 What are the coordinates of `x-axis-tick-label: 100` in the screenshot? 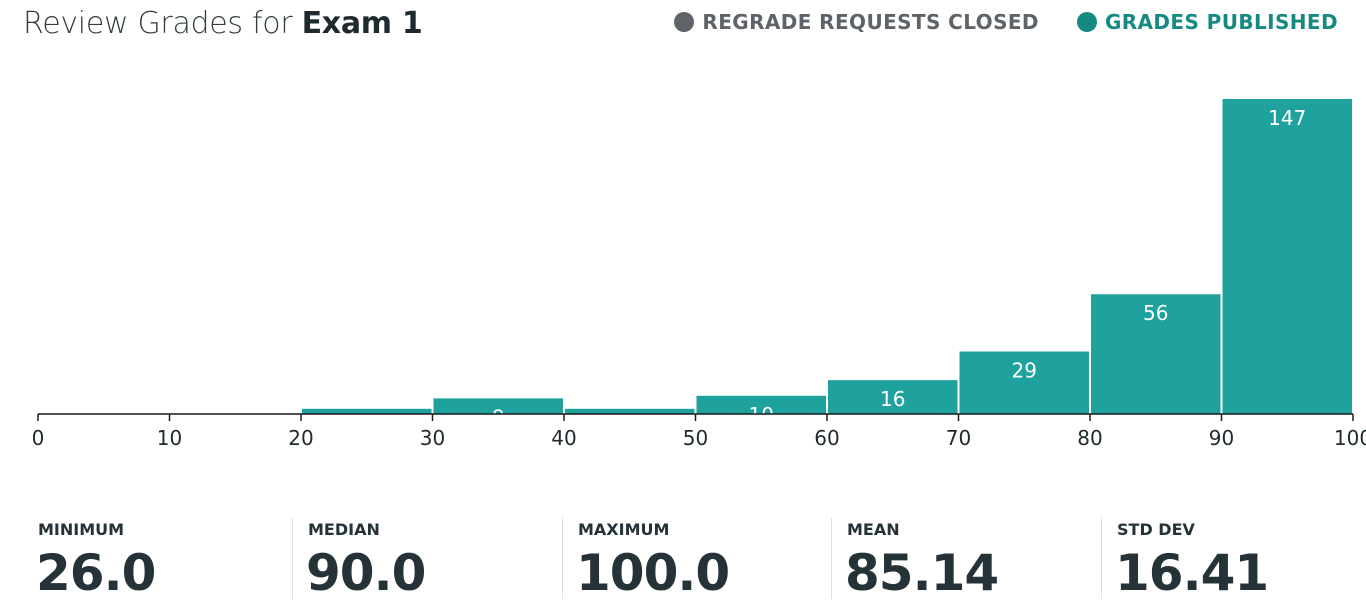 It's located at (1350, 438).